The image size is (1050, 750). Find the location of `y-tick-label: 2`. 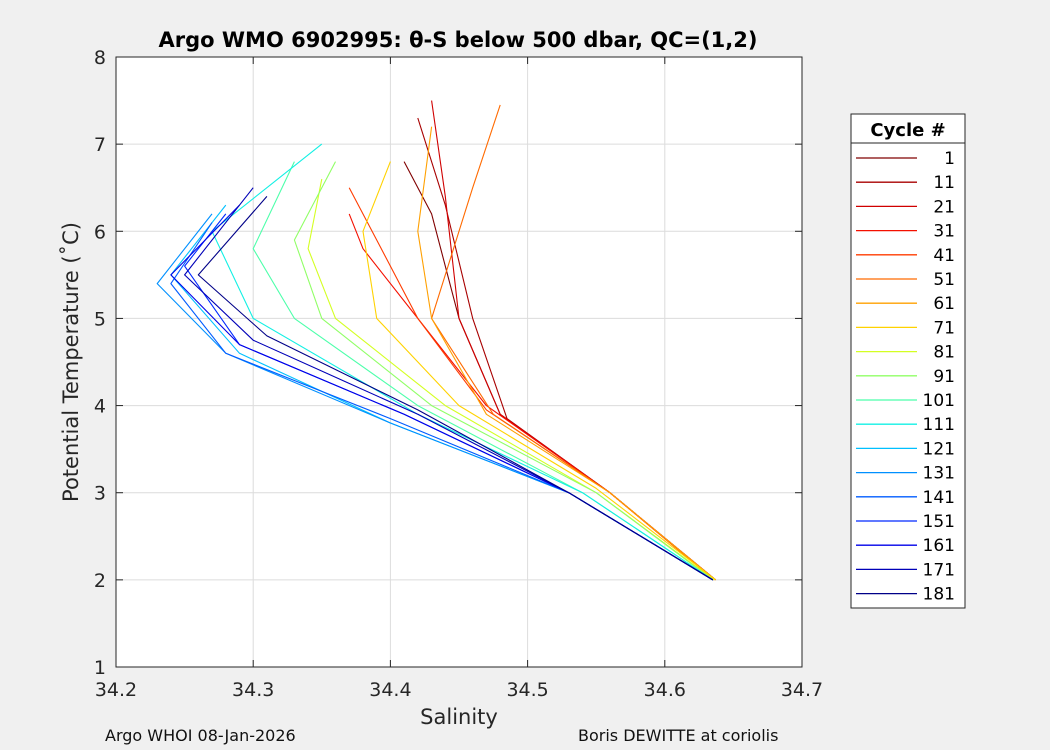

y-tick-label: 2 is located at coordinates (100, 581).